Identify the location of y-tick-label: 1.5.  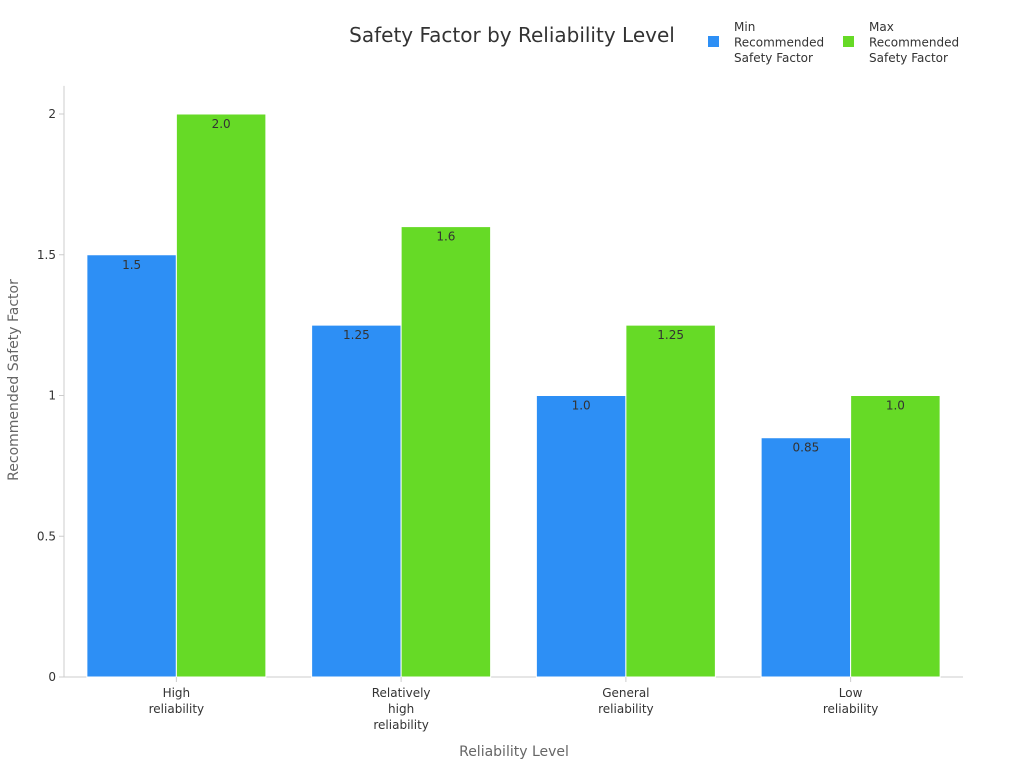
(46, 255).